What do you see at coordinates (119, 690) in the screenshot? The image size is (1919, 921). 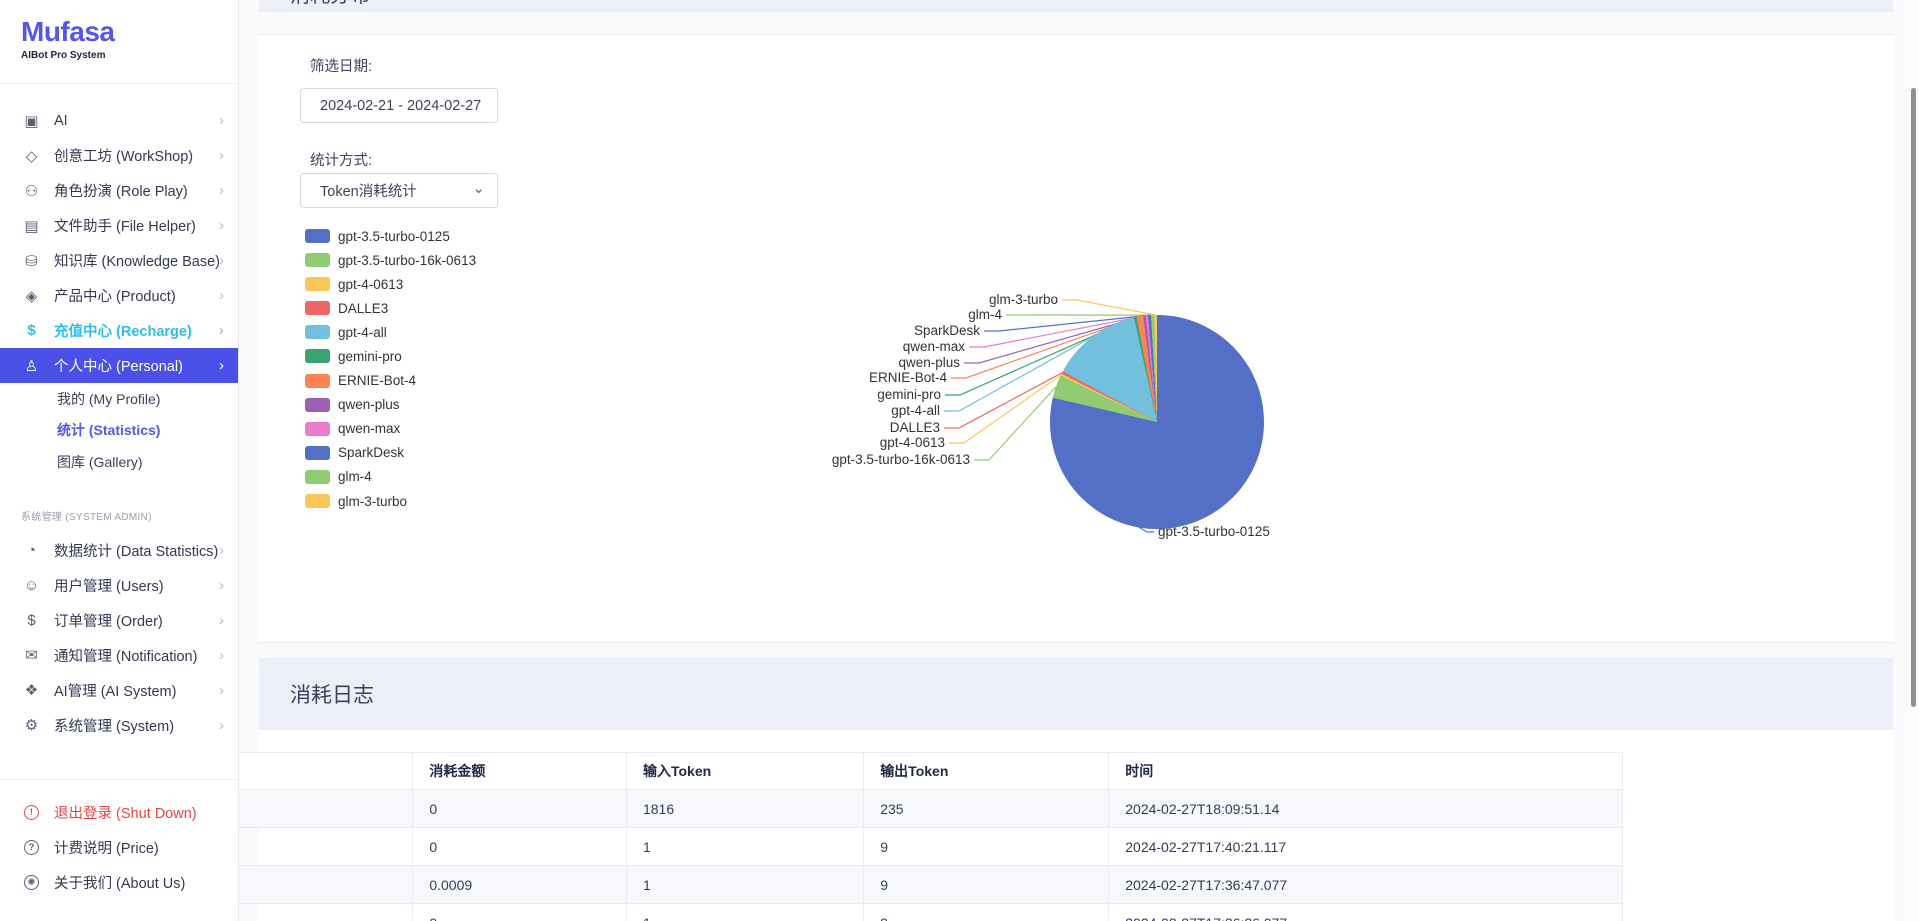 I see `sidebar-item: ❖ AI管理 (AI System) ›` at bounding box center [119, 690].